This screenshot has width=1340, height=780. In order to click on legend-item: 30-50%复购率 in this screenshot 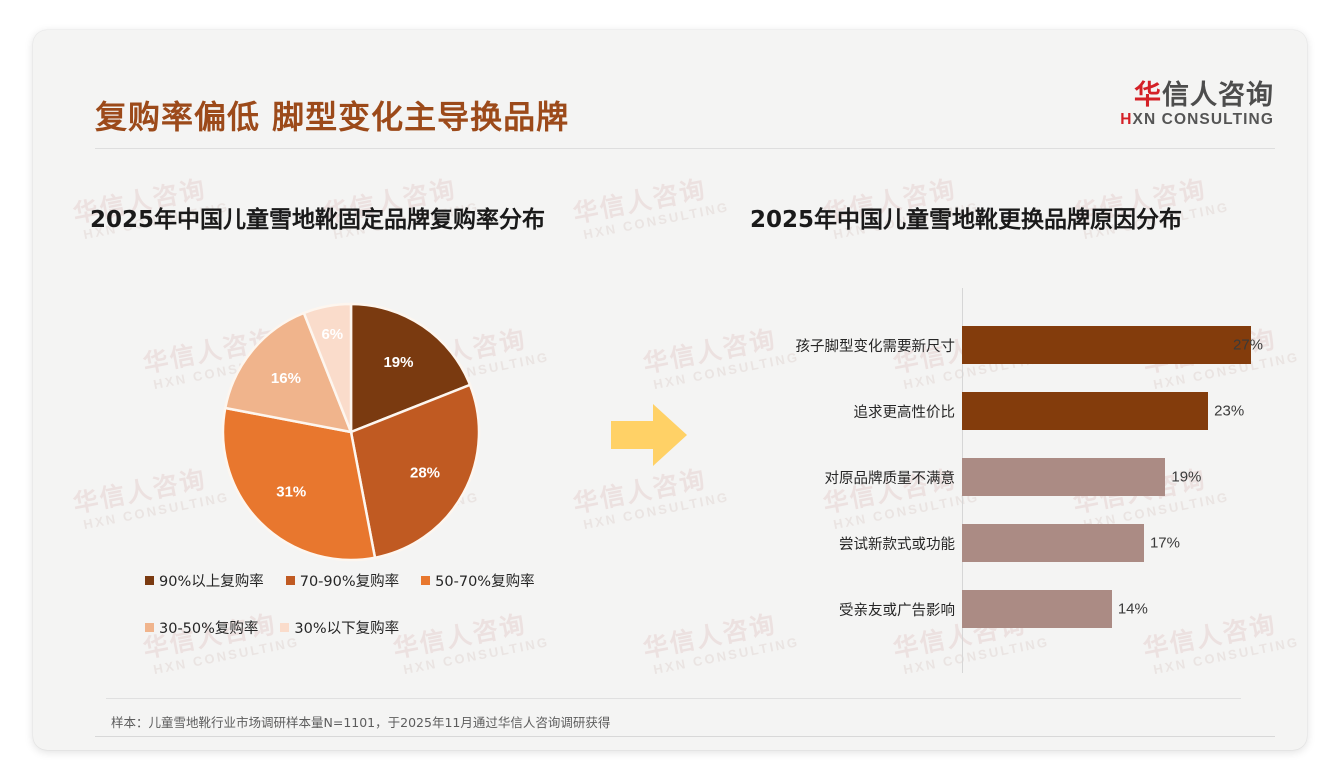, I will do `click(201, 627)`.